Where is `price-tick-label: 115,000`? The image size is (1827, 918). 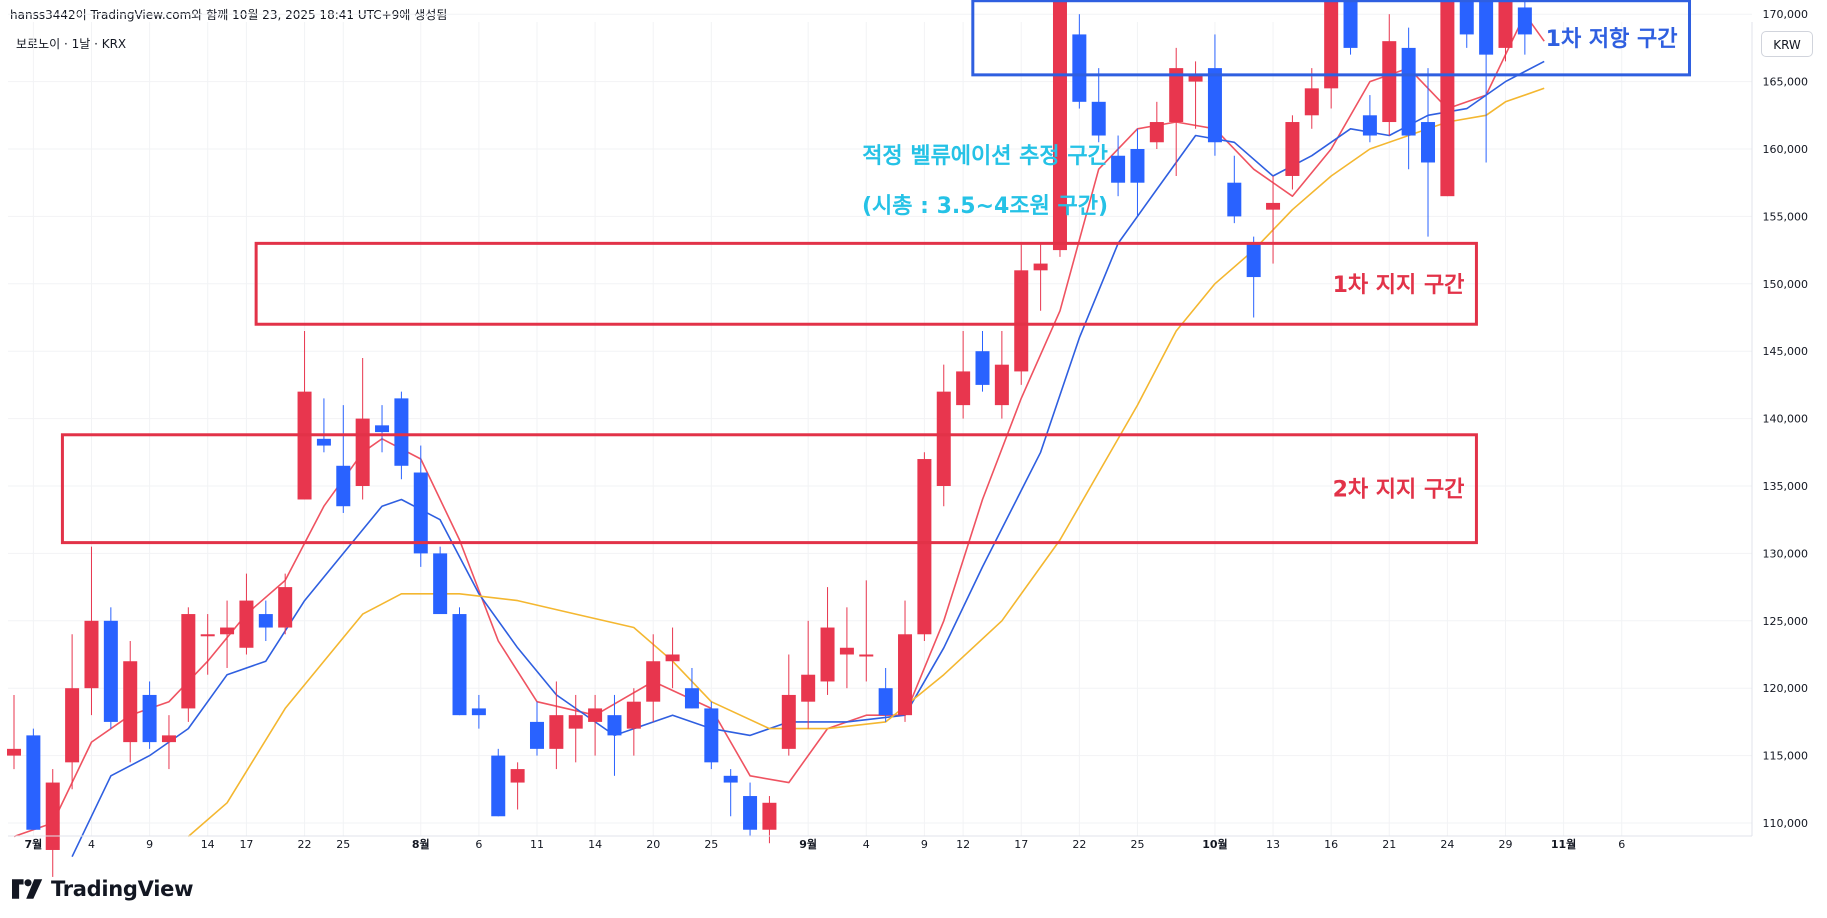
price-tick-label: 115,000 is located at coordinates (1786, 756).